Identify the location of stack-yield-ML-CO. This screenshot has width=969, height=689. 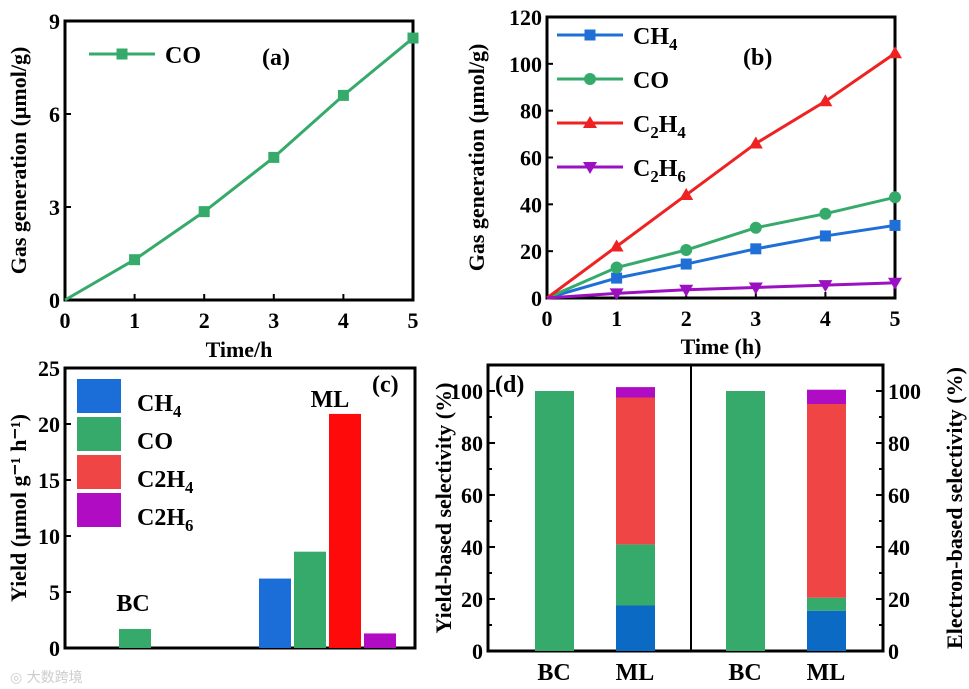
(635, 575).